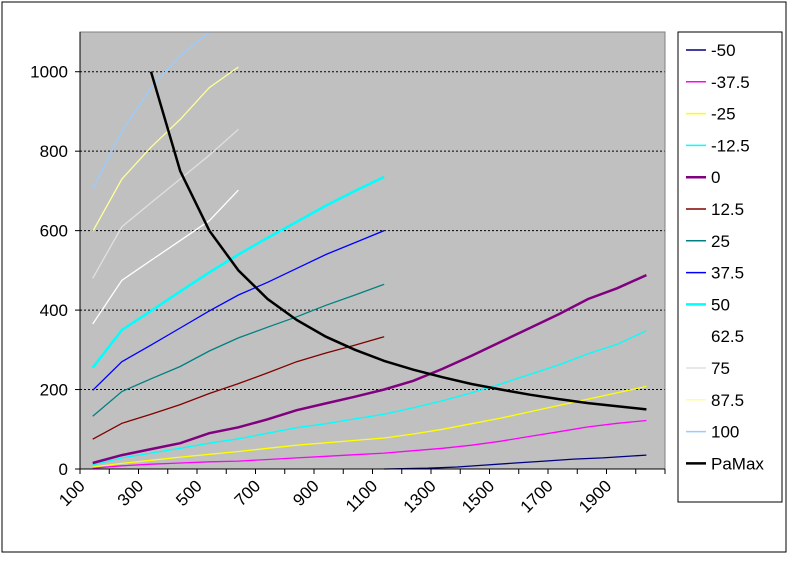  I want to click on y-tick-label: 800, so click(54, 151).